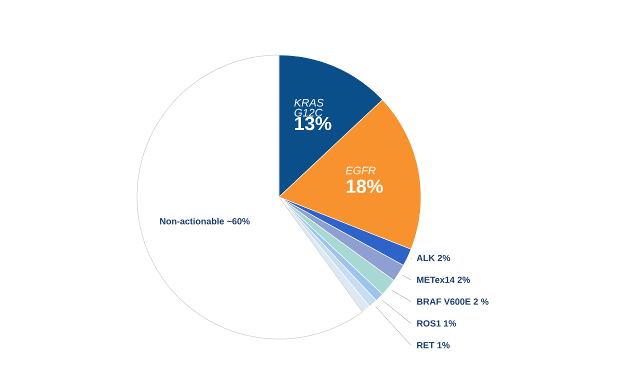  Describe the element at coordinates (429, 323) in the screenshot. I see `slice-label: ROS1` at that location.